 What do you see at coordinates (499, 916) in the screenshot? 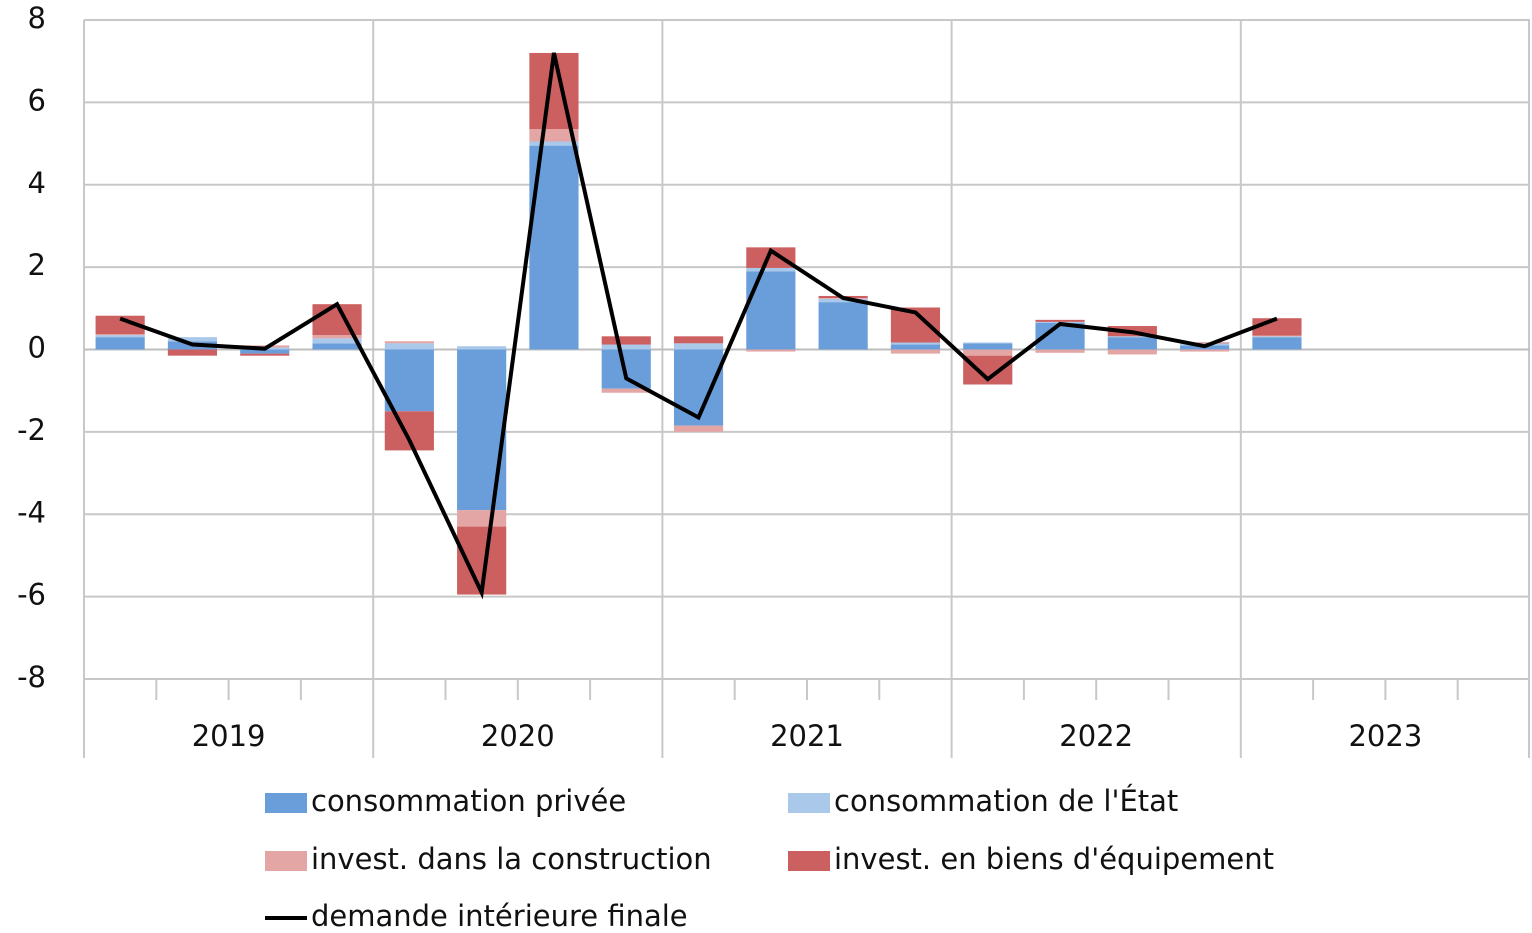
I see `legend-label: demande intérieure finale` at bounding box center [499, 916].